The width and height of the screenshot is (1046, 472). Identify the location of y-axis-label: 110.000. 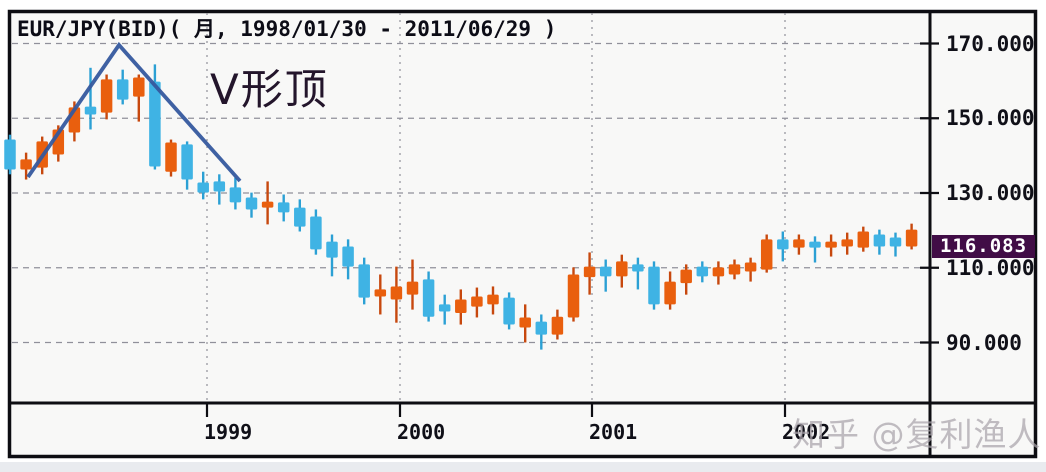
(990, 267).